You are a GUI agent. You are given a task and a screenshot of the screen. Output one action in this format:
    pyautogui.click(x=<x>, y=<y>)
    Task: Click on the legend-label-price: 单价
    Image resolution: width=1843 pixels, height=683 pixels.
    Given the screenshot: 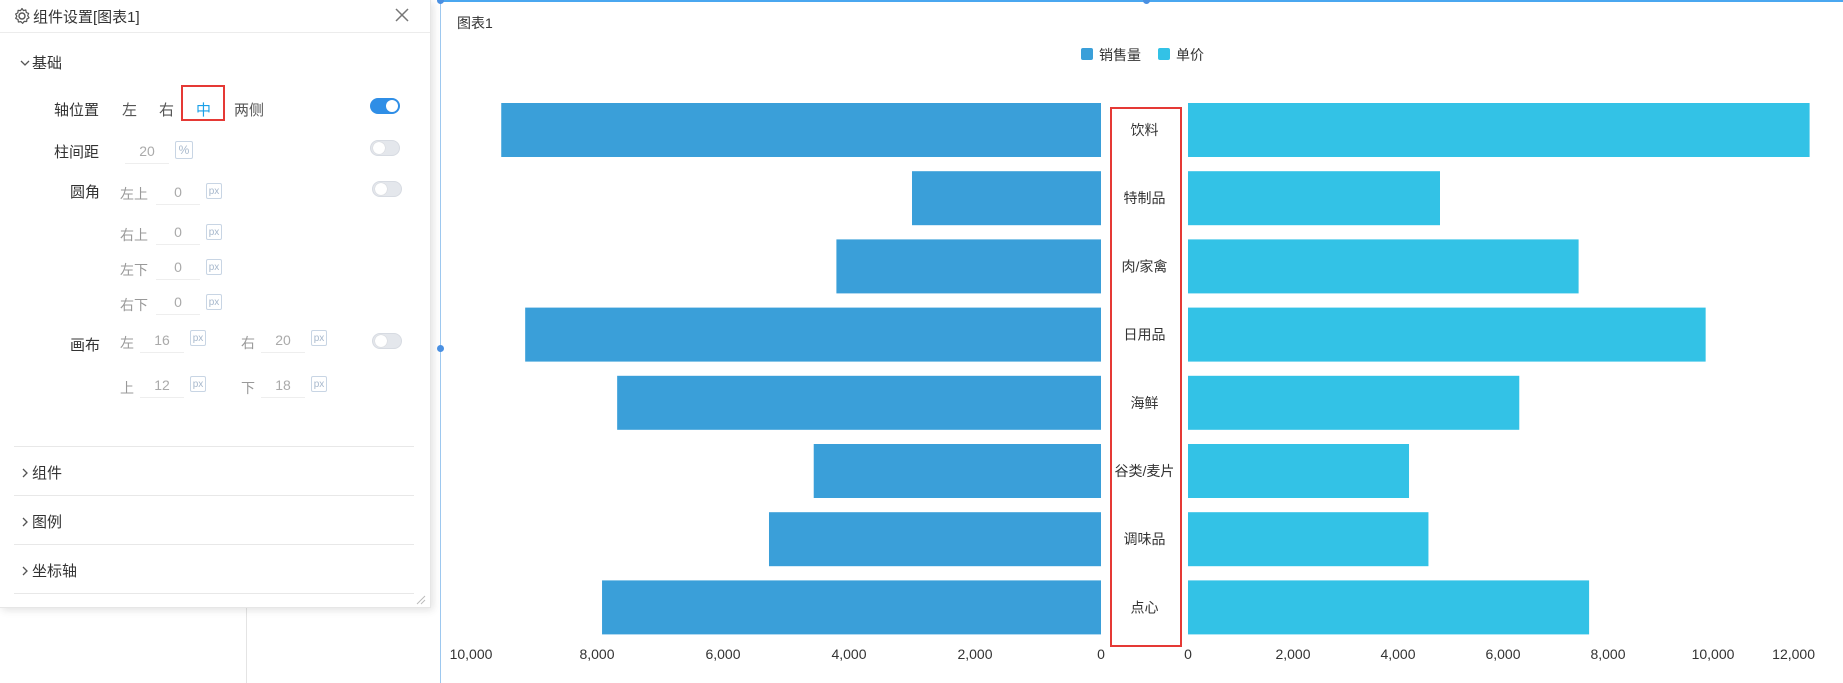 What is the action you would take?
    pyautogui.click(x=1190, y=55)
    